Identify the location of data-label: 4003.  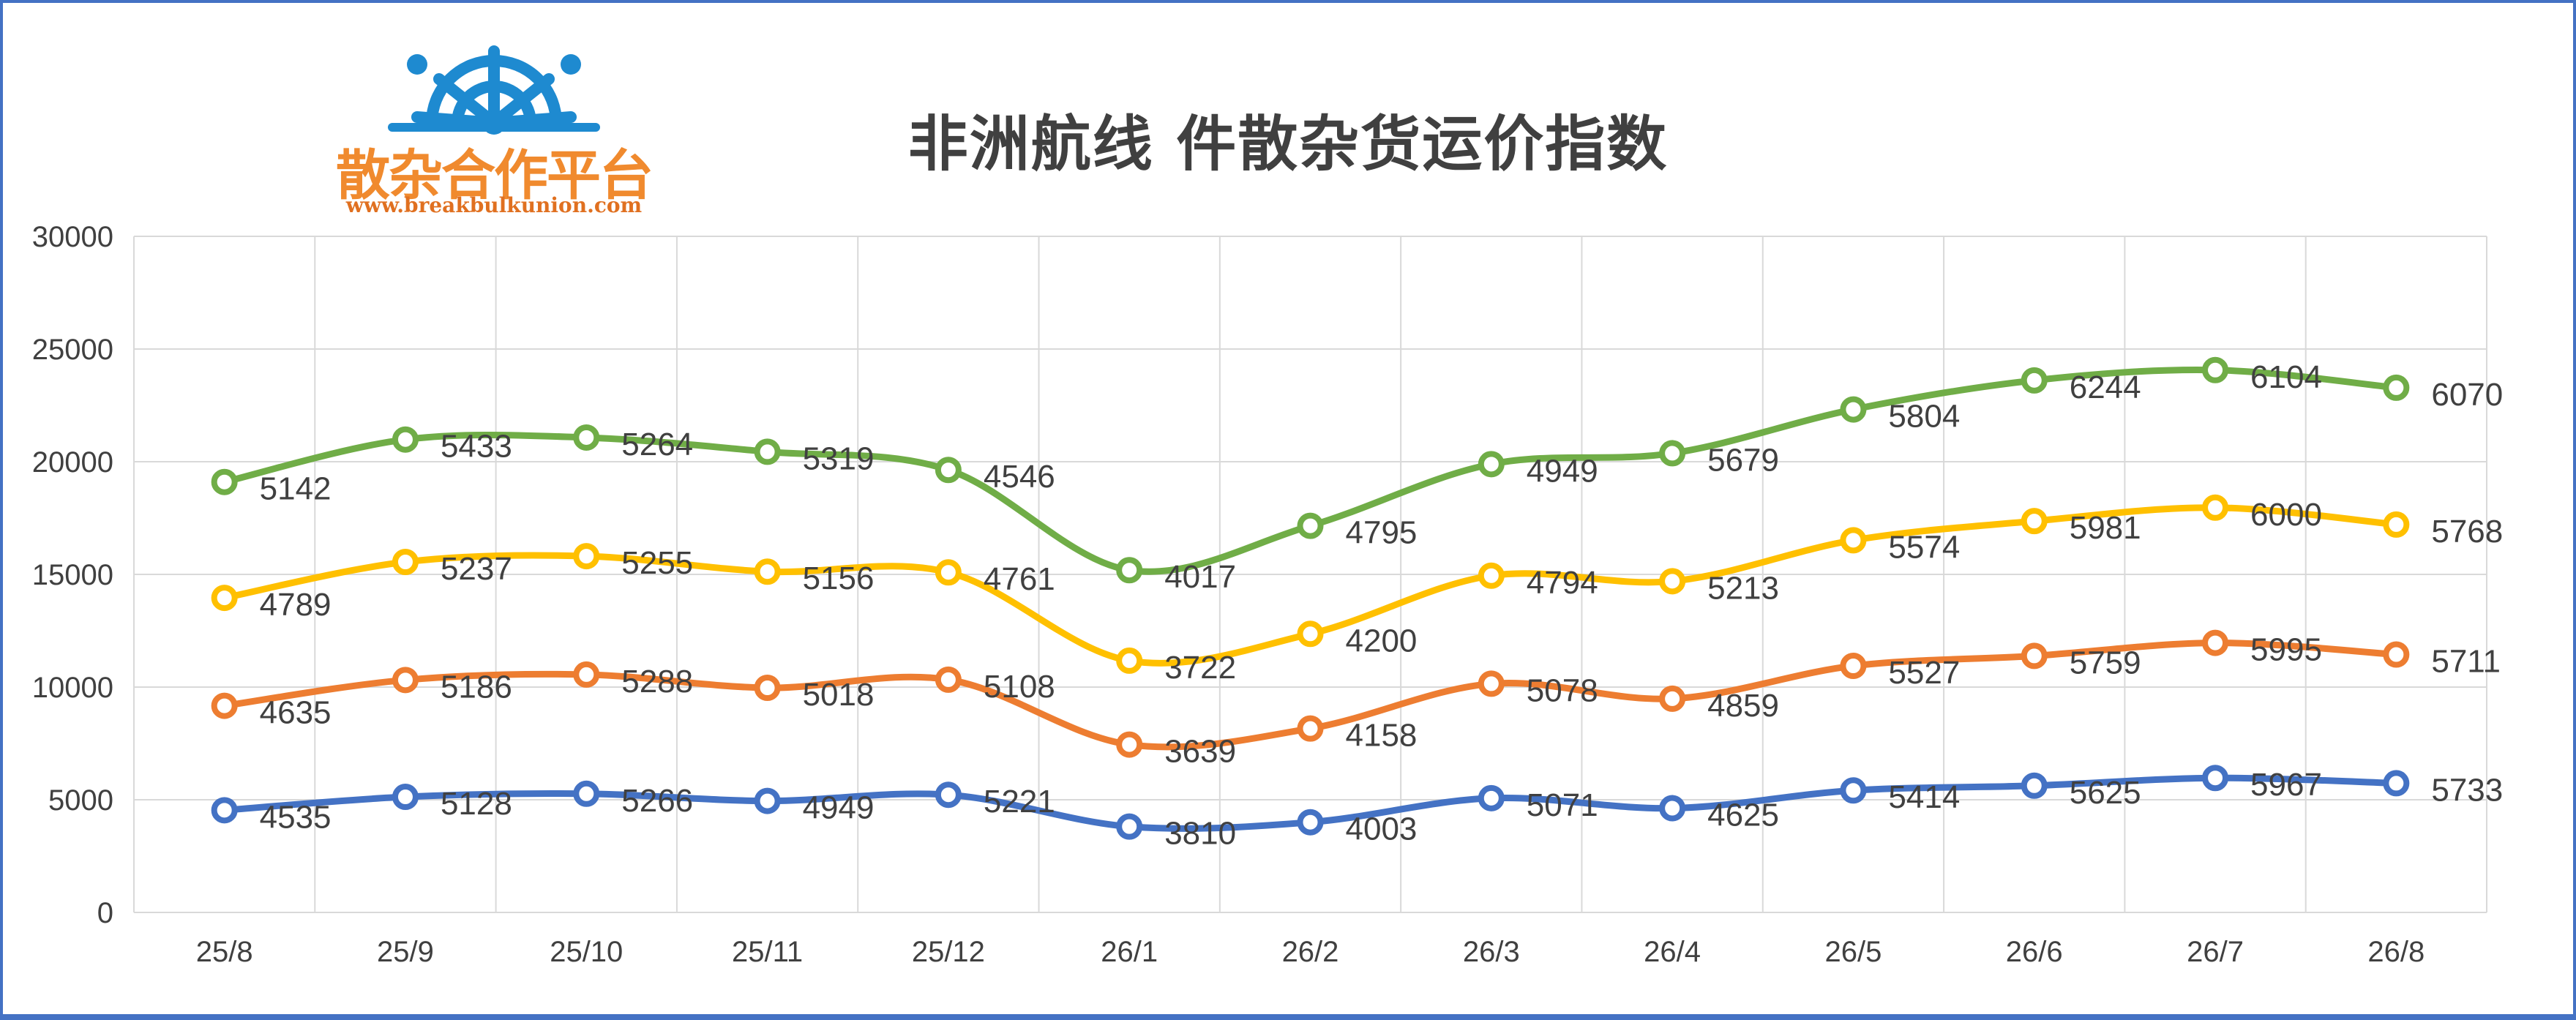
(1382, 829).